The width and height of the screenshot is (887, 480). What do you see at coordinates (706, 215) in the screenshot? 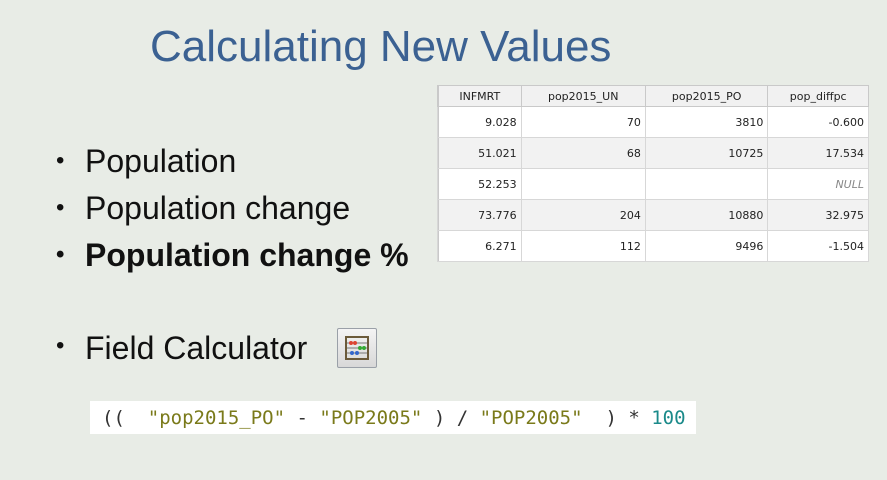
I see `table-cell: 10880` at bounding box center [706, 215].